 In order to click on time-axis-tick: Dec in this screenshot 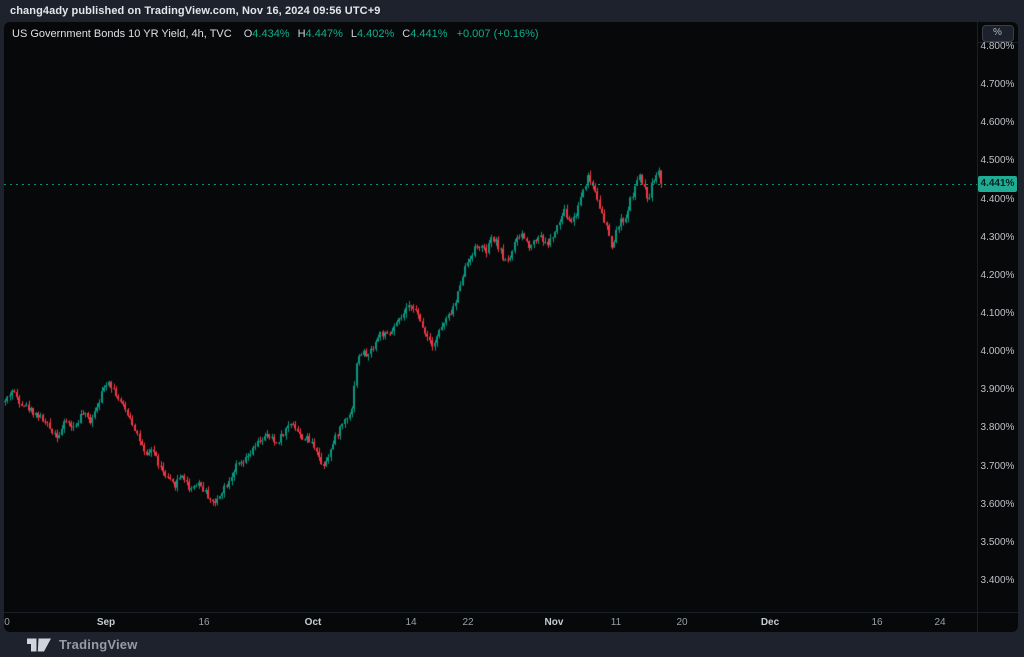, I will do `click(770, 622)`.